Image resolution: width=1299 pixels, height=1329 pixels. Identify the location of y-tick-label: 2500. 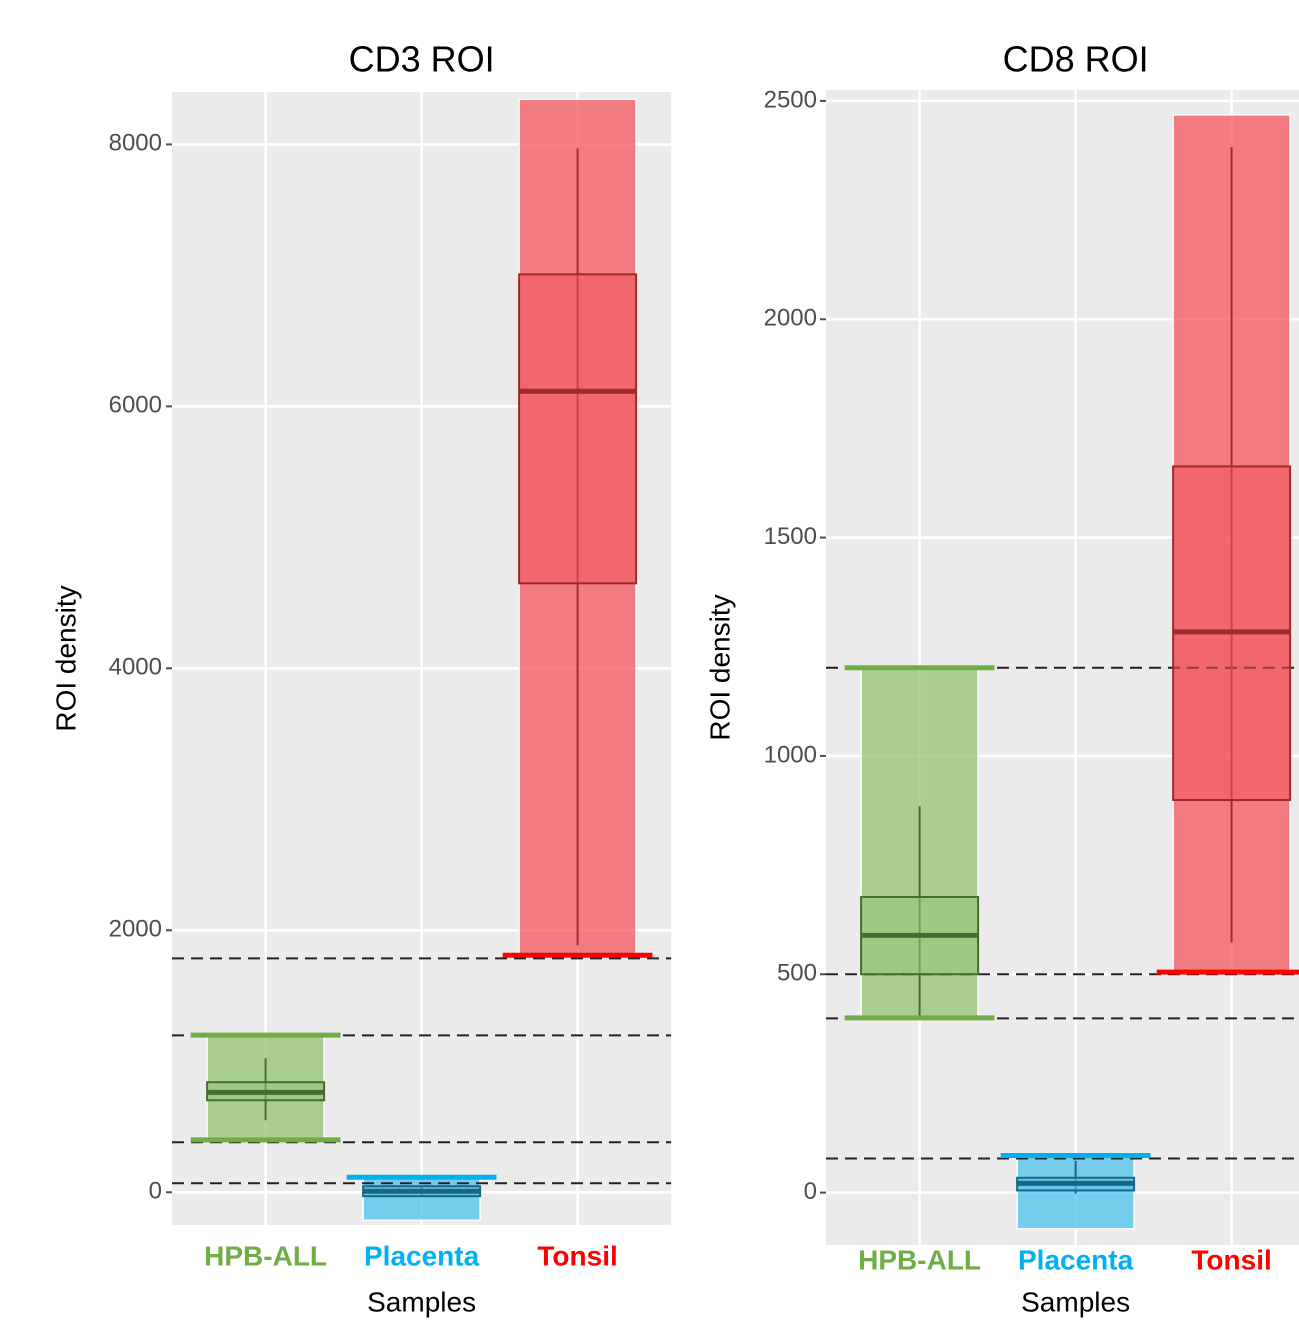
(790, 99).